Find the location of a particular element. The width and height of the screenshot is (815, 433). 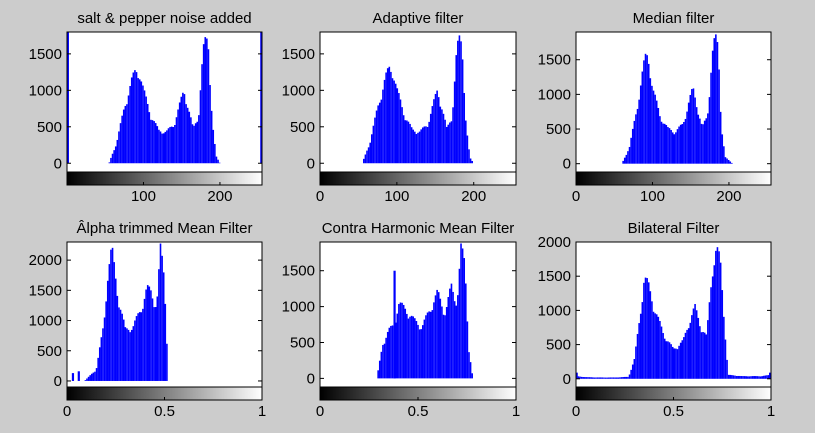

x-tick-label: 200 is located at coordinates (728, 196).